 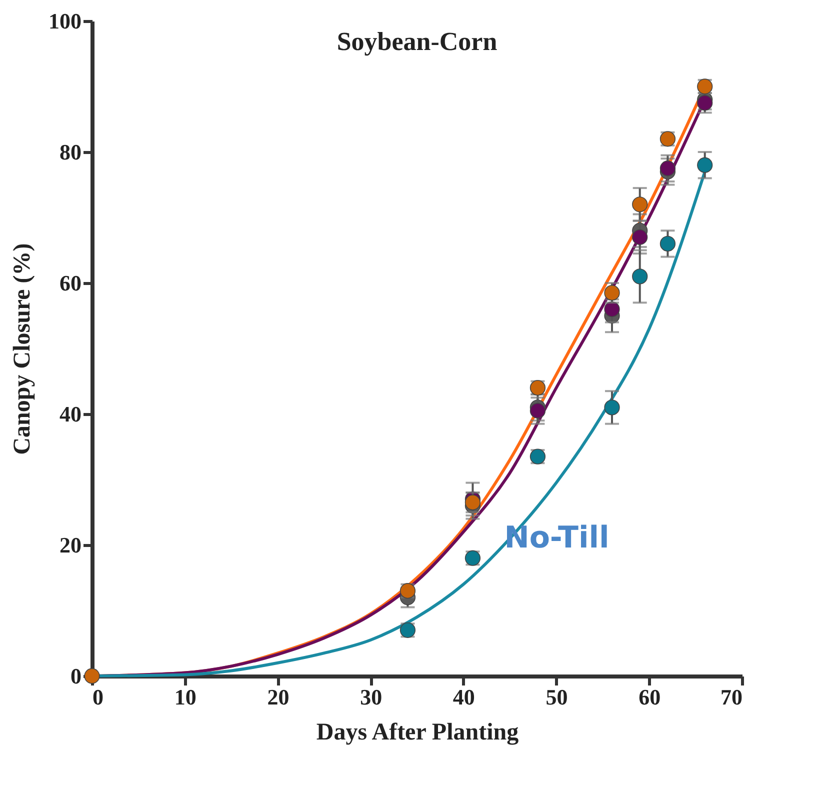 I want to click on x-tick-label: 30, so click(x=371, y=697).